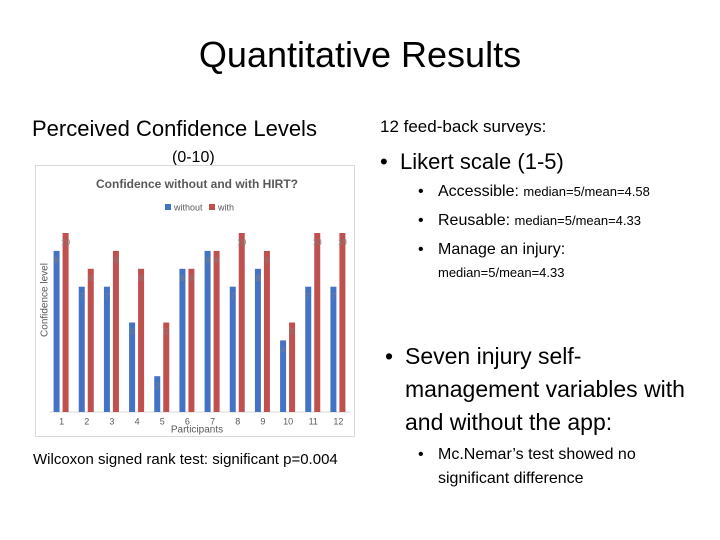 Image resolution: width=720 pixels, height=540 pixels. What do you see at coordinates (61, 421) in the screenshot?
I see `x-tick-label: 1` at bounding box center [61, 421].